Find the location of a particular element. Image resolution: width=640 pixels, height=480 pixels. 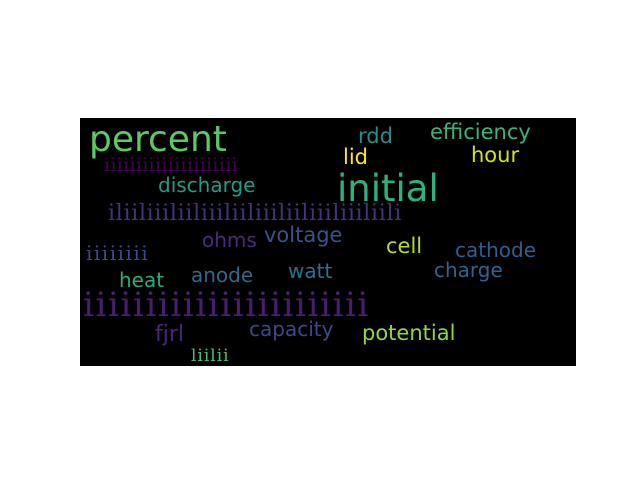

word-discharge: discharge is located at coordinates (207, 185).